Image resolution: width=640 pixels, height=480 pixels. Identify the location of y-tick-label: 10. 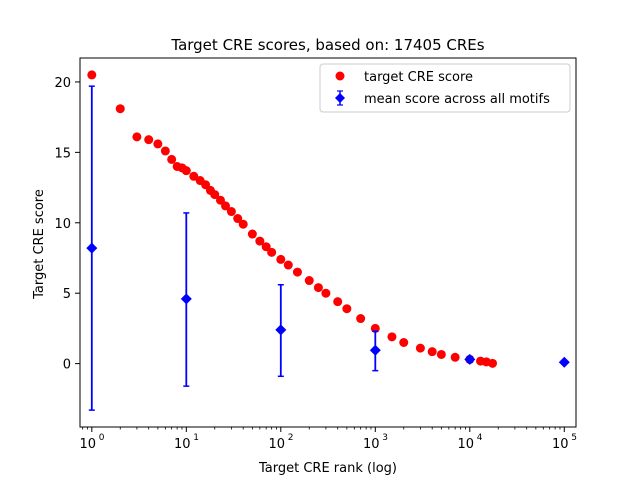
(62, 224).